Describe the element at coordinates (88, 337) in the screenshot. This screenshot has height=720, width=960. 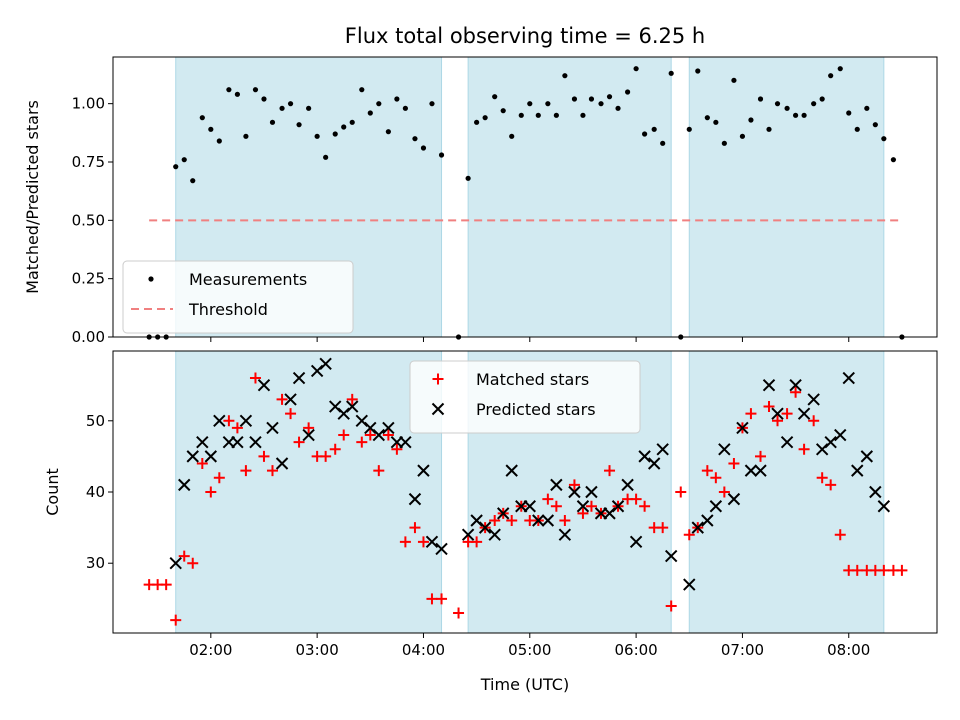
I see `y-tick-label: 0.00` at that location.